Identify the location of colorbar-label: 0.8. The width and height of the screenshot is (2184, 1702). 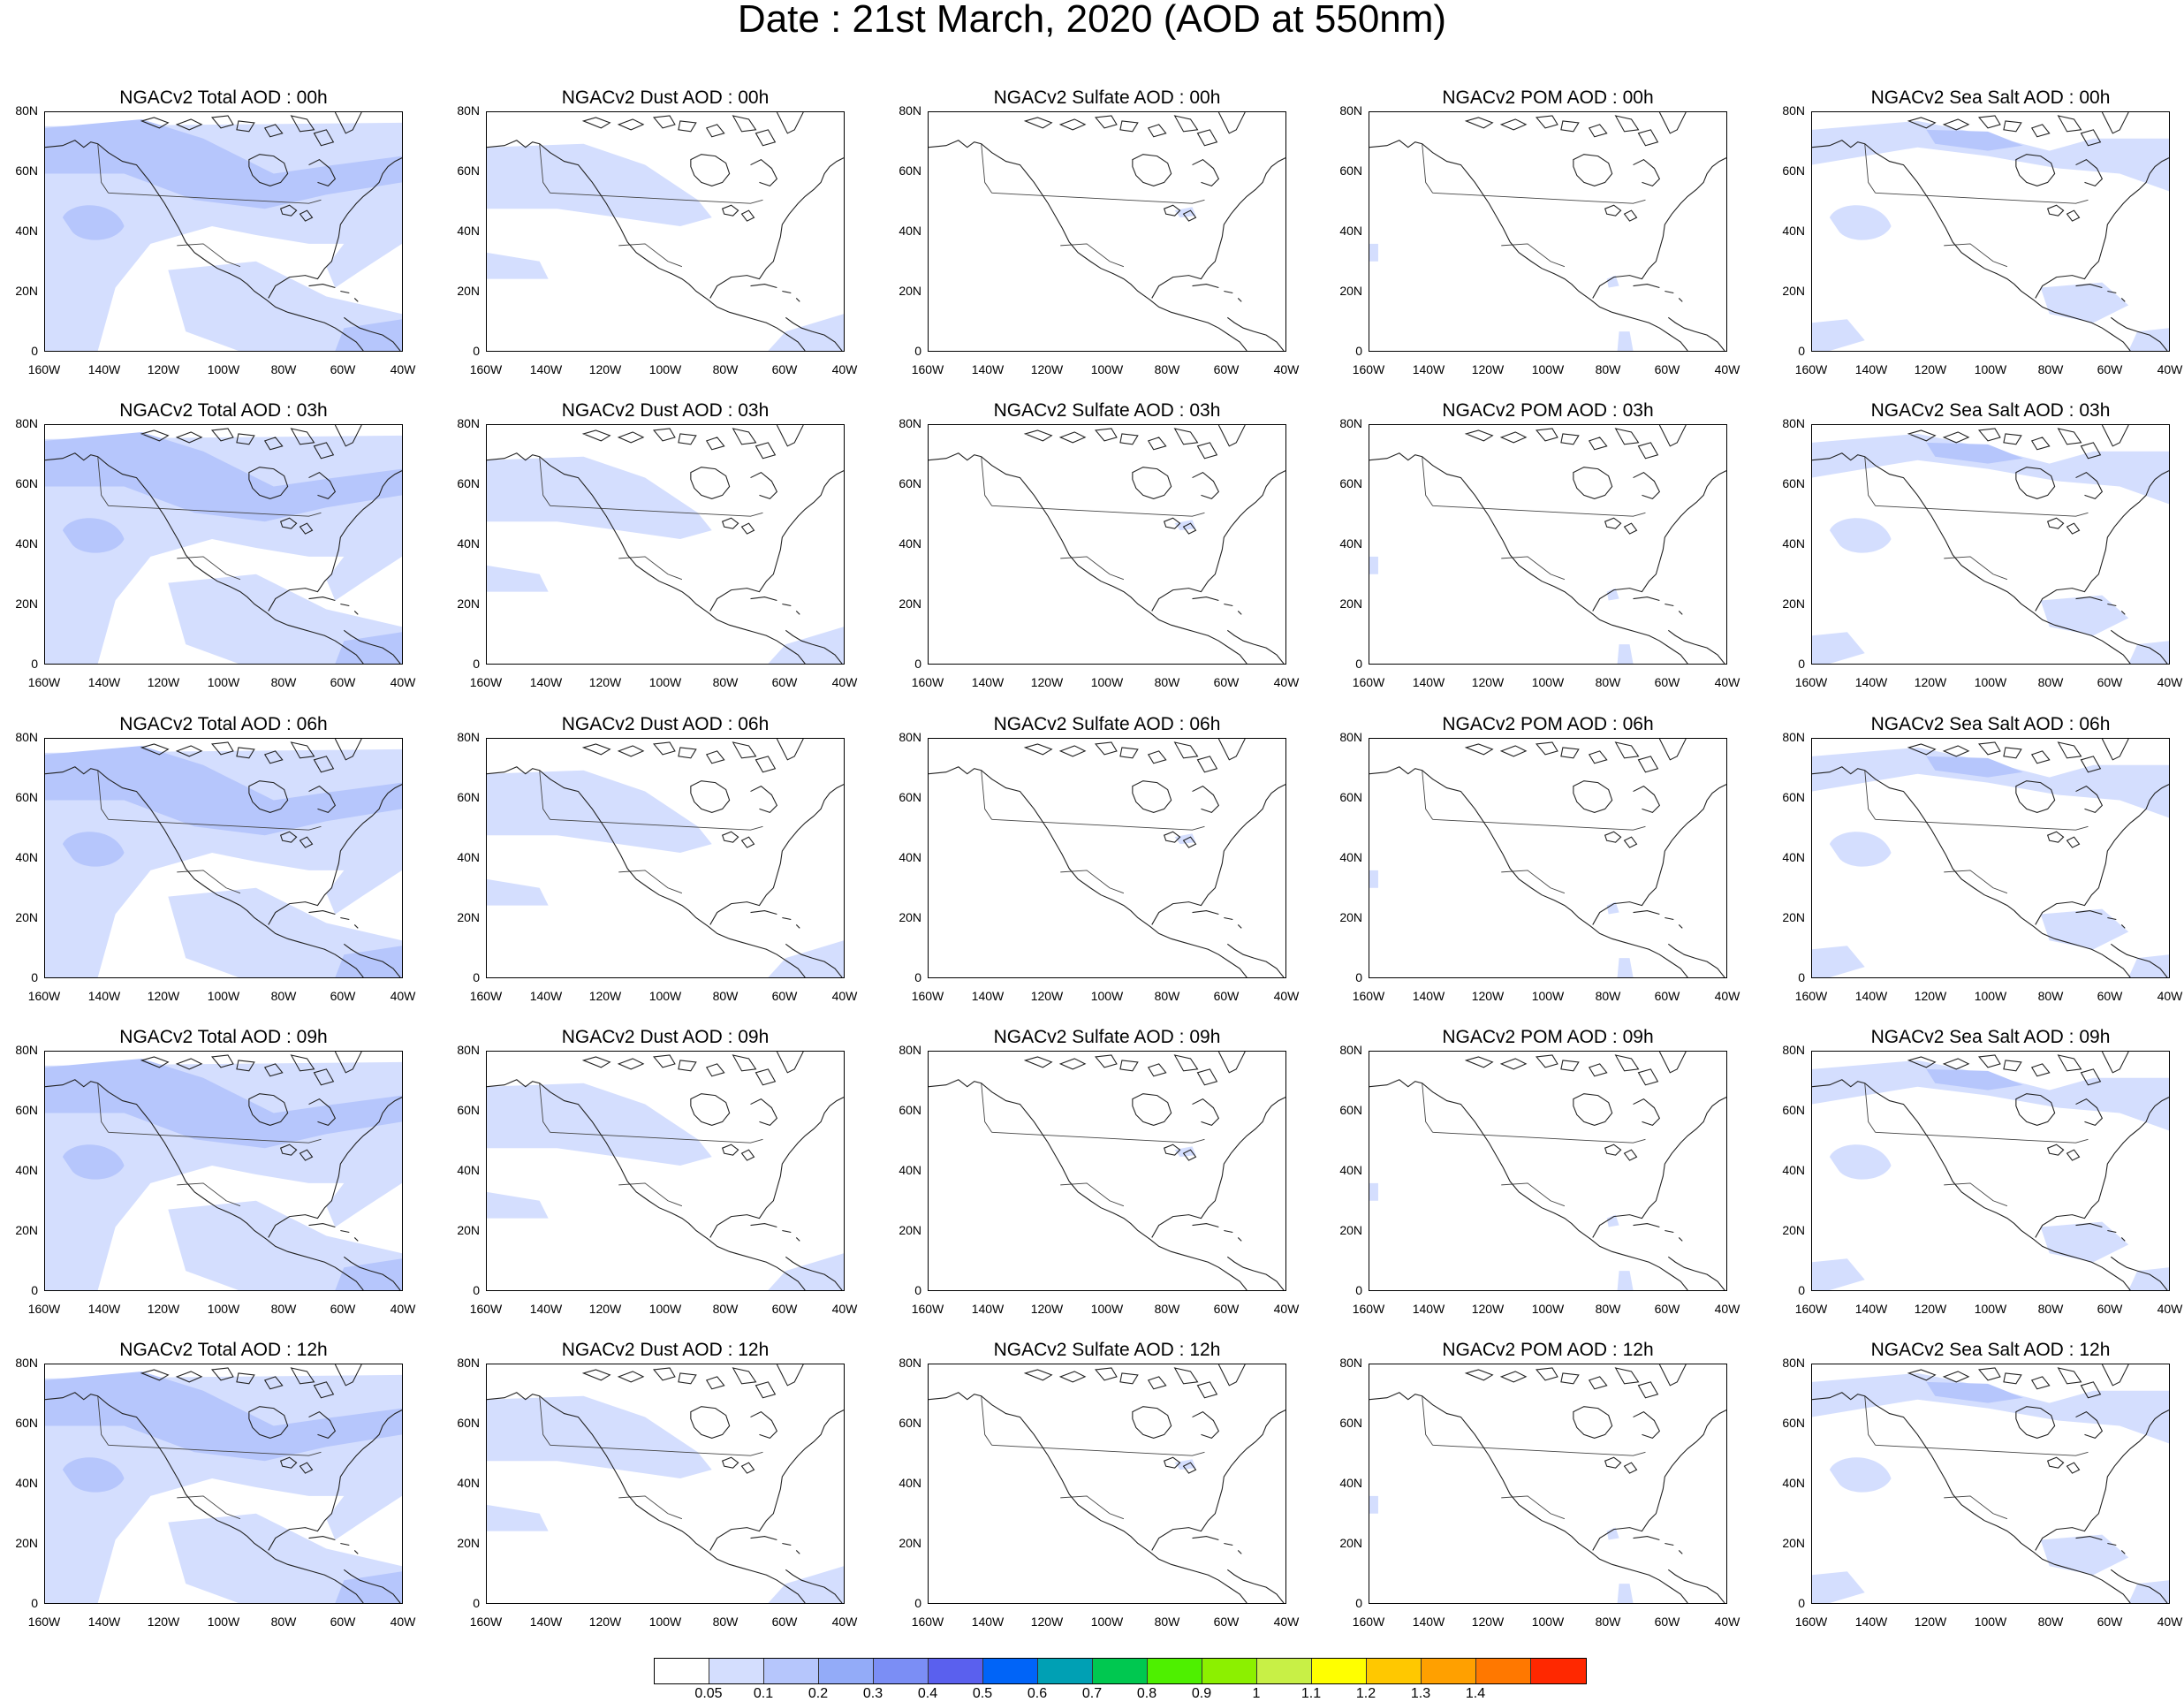
(1146, 1693).